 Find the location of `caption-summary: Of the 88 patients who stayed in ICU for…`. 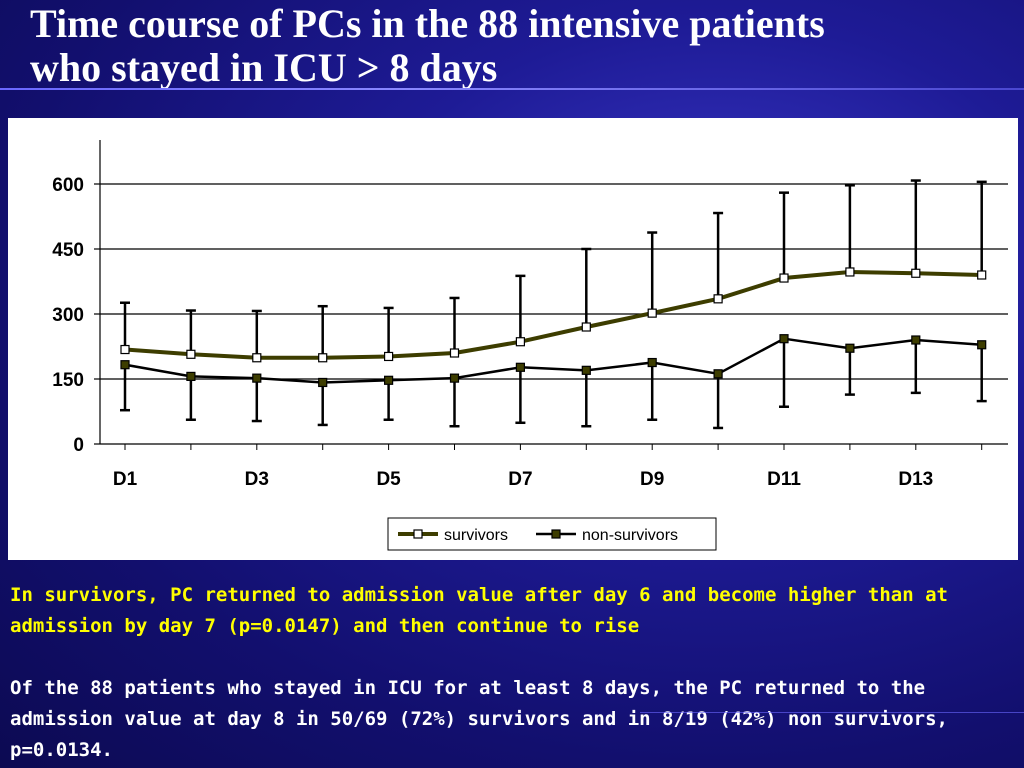

caption-summary: Of the 88 patients who stayed in ICU for… is located at coordinates (479, 719).